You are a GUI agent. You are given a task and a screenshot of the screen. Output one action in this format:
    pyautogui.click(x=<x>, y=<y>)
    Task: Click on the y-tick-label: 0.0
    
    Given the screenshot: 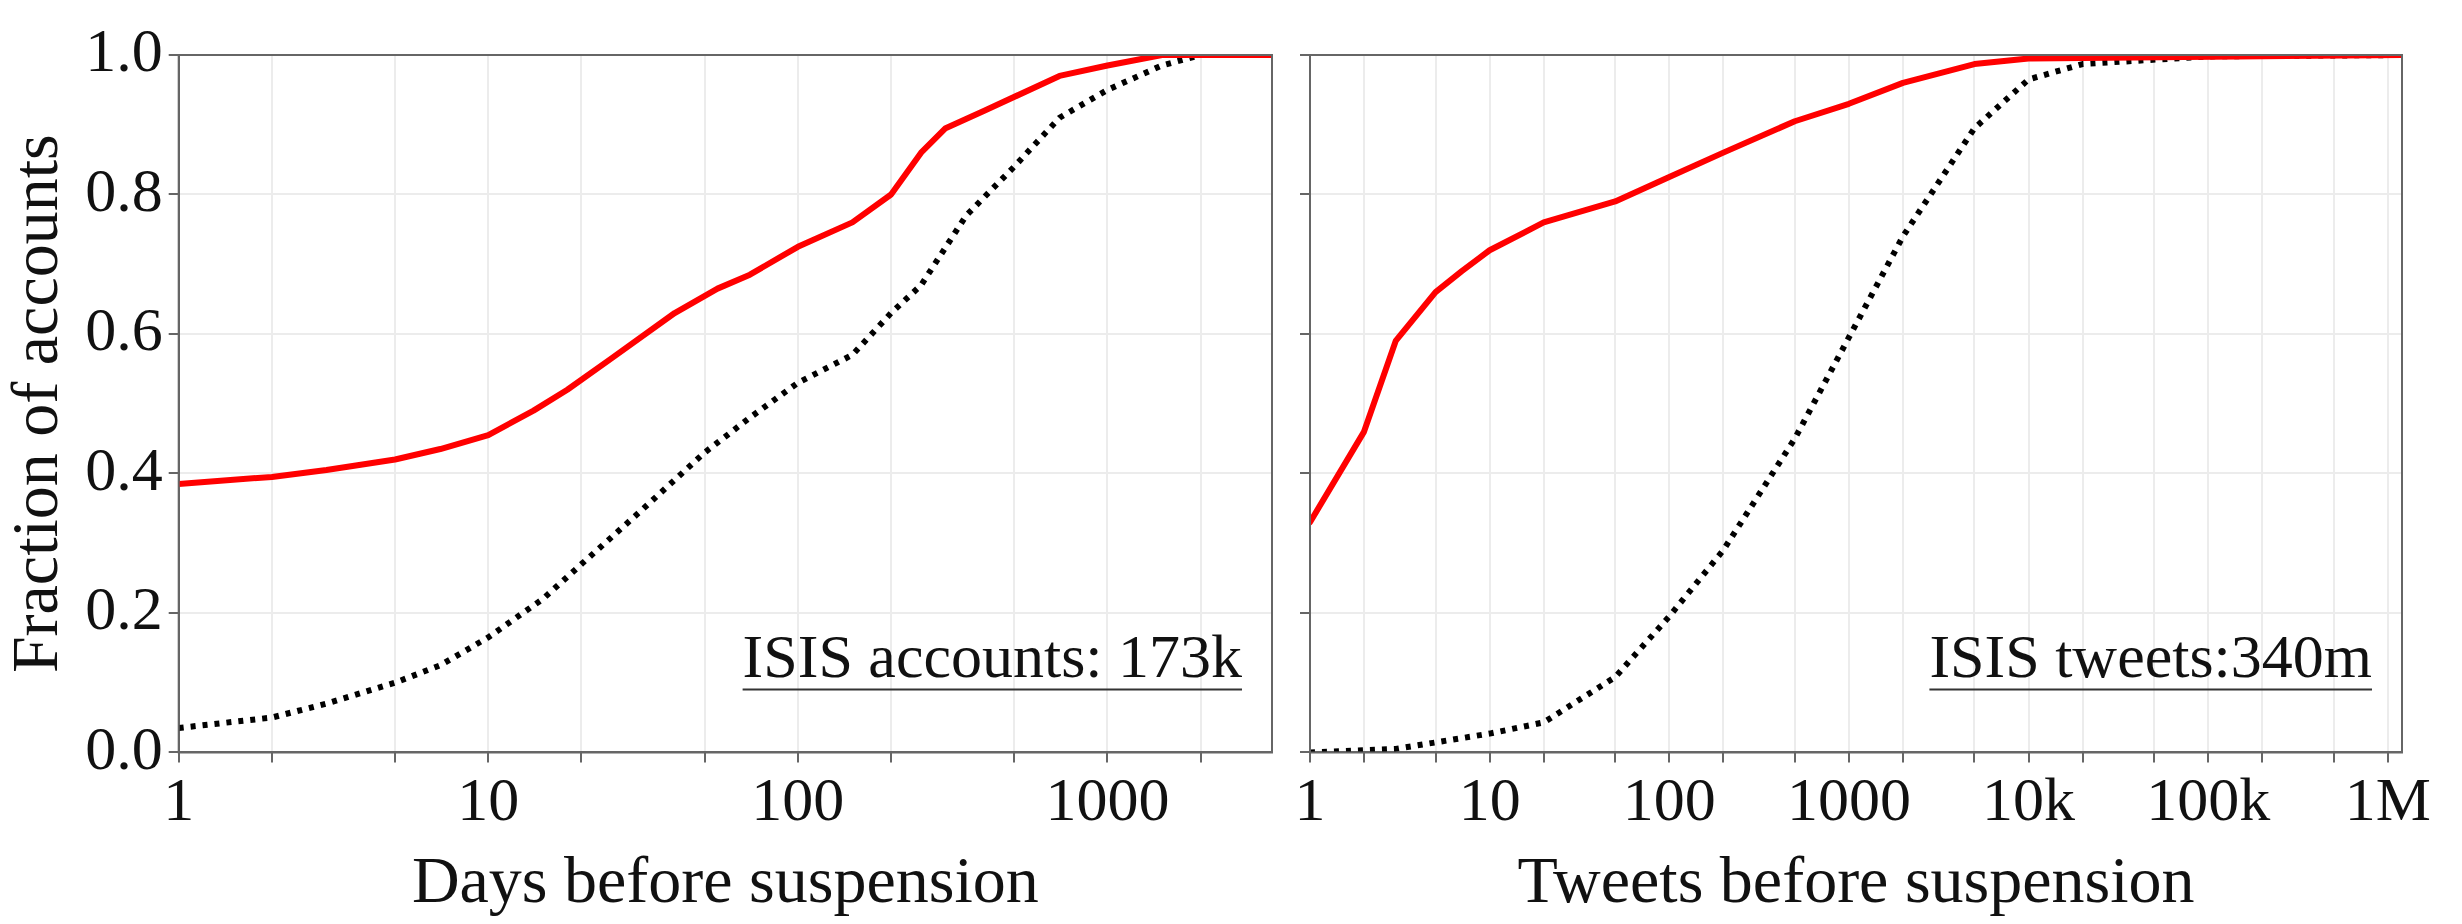 What is the action you would take?
    pyautogui.click(x=124, y=747)
    